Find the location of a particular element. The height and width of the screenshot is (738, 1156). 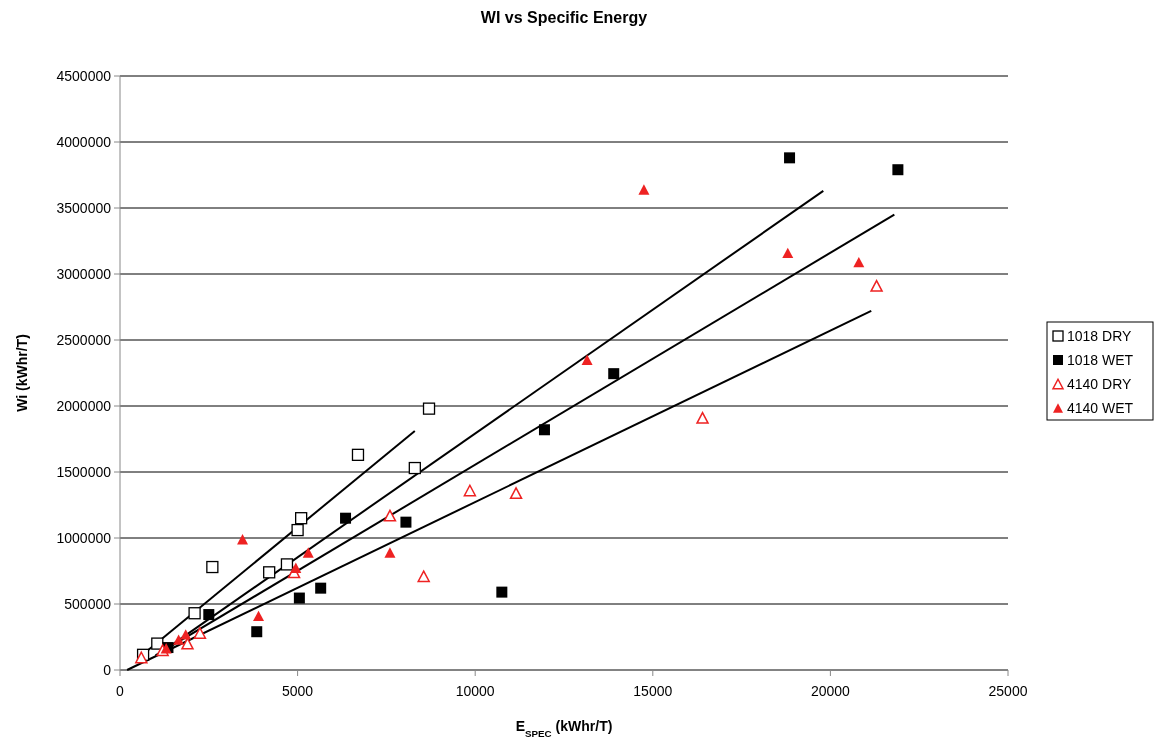

chart-title: WI vs Specific Energy is located at coordinates (564, 17).